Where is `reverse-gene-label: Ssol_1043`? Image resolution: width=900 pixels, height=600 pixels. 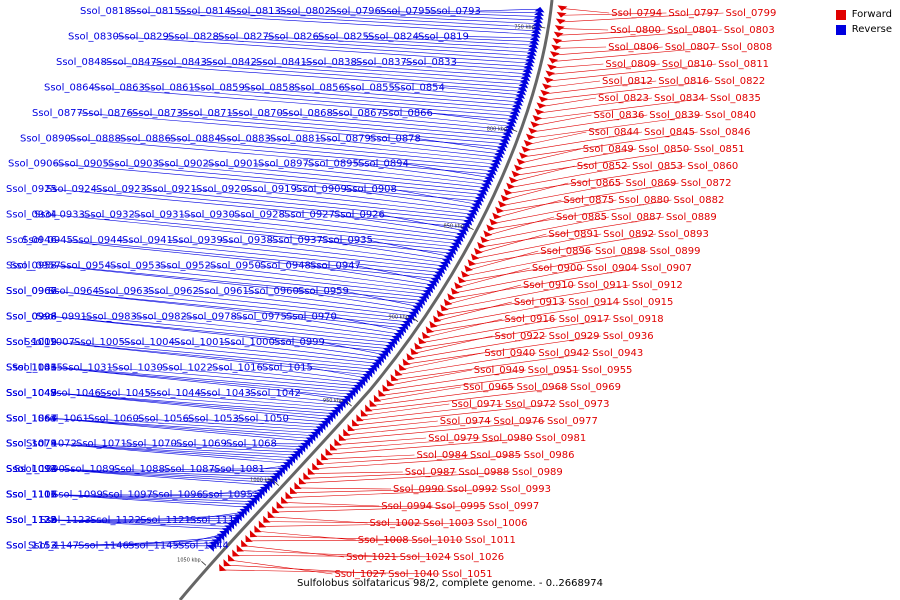
reverse-gene-label: Ssol_1043 is located at coordinates (225, 393).